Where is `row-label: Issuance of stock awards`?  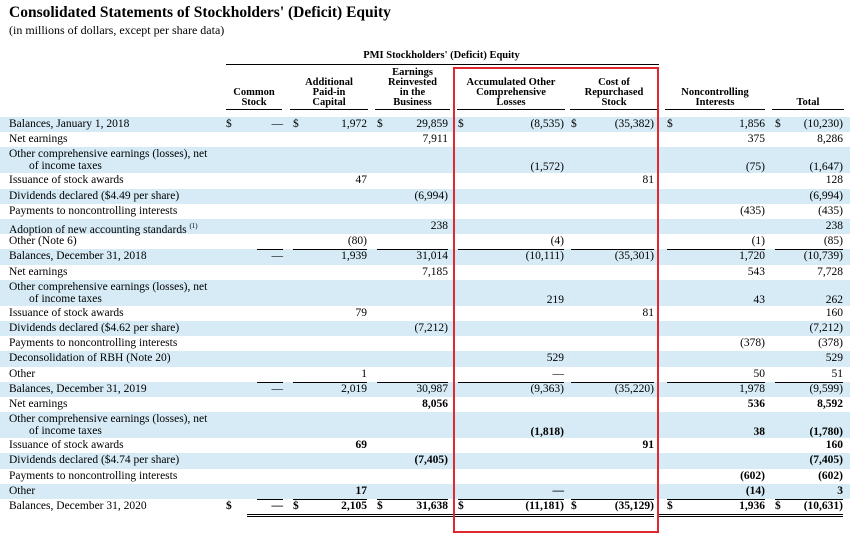
row-label: Issuance of stock awards is located at coordinates (66, 180).